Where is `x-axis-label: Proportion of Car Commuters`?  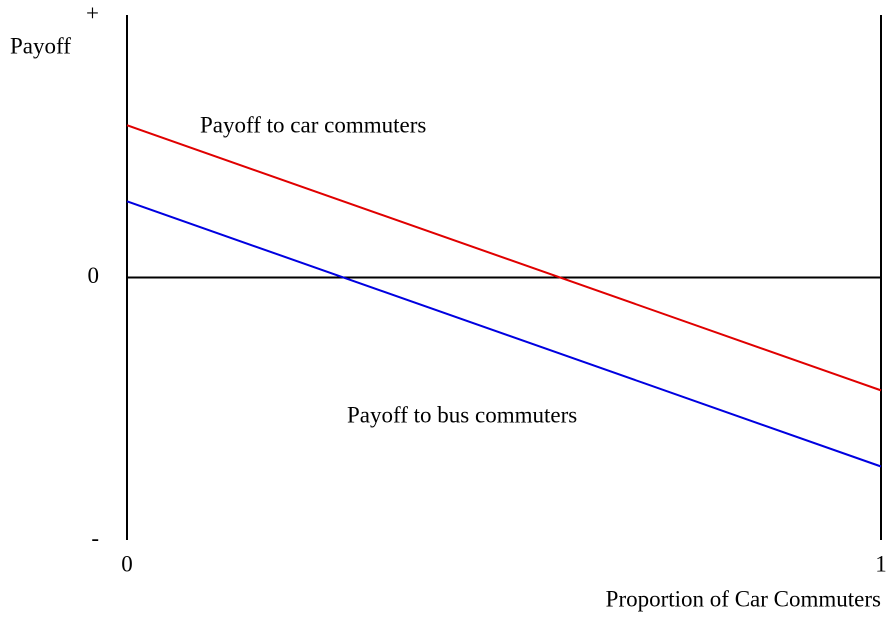 x-axis-label: Proportion of Car Commuters is located at coordinates (743, 598).